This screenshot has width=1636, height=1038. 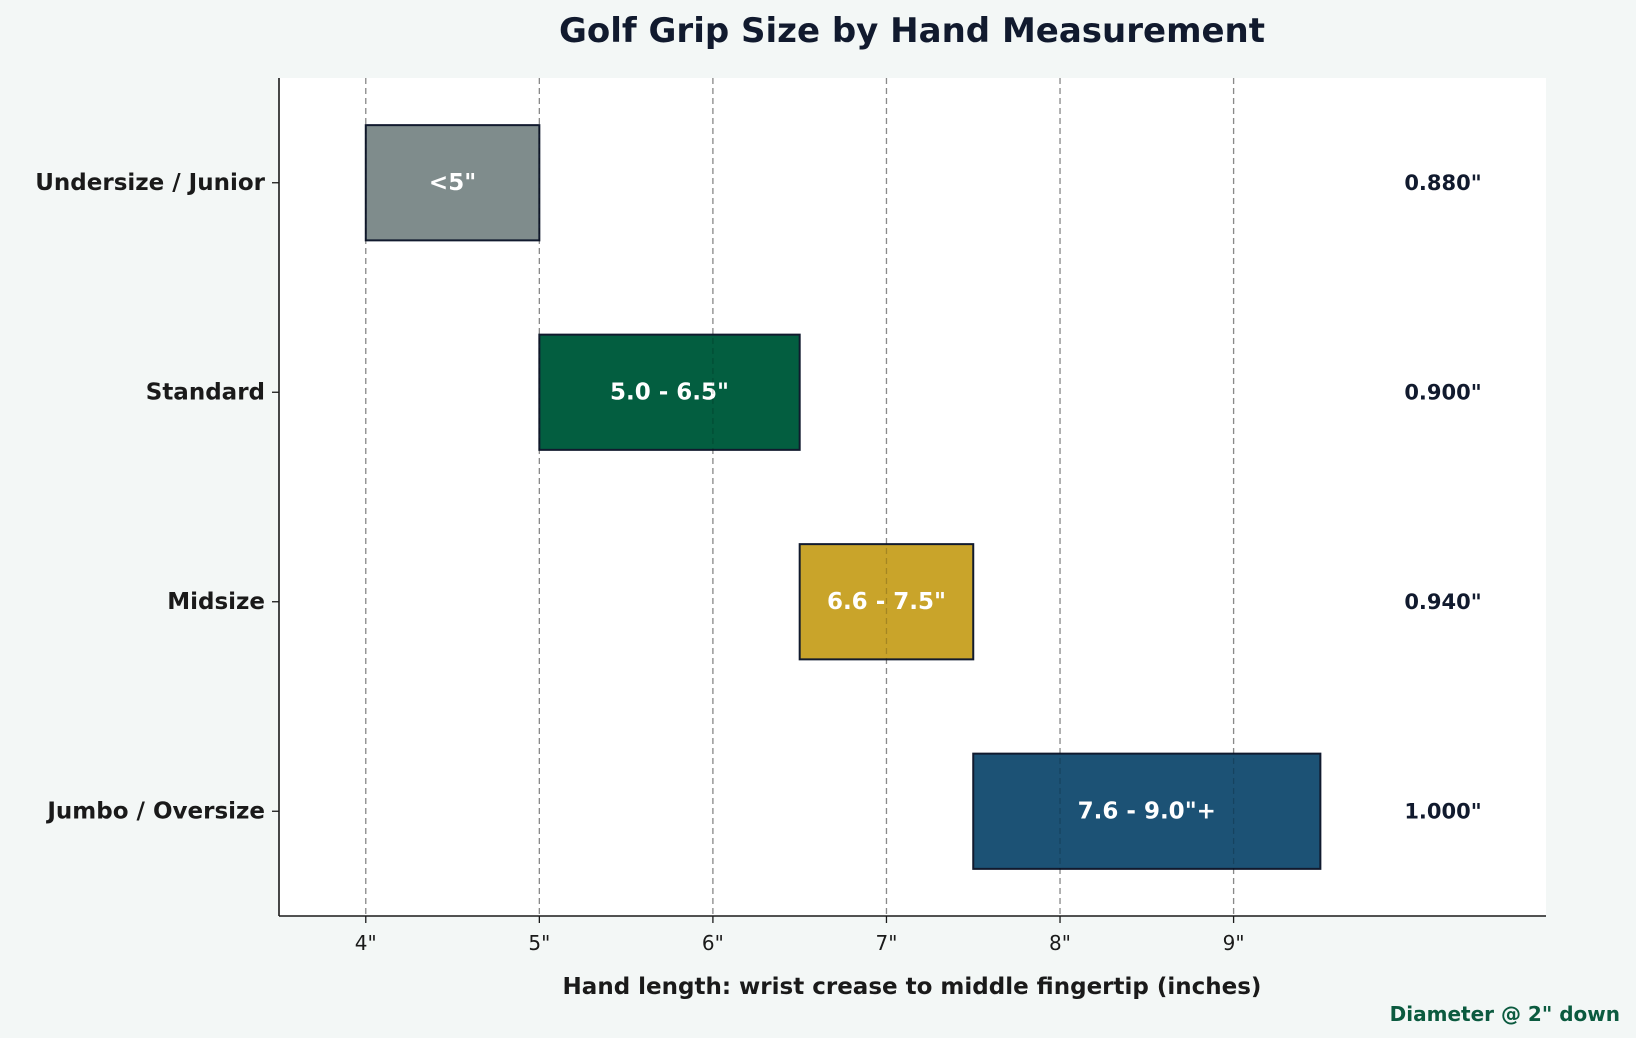 I want to click on category-label: Undersize / Junior, so click(x=150, y=183).